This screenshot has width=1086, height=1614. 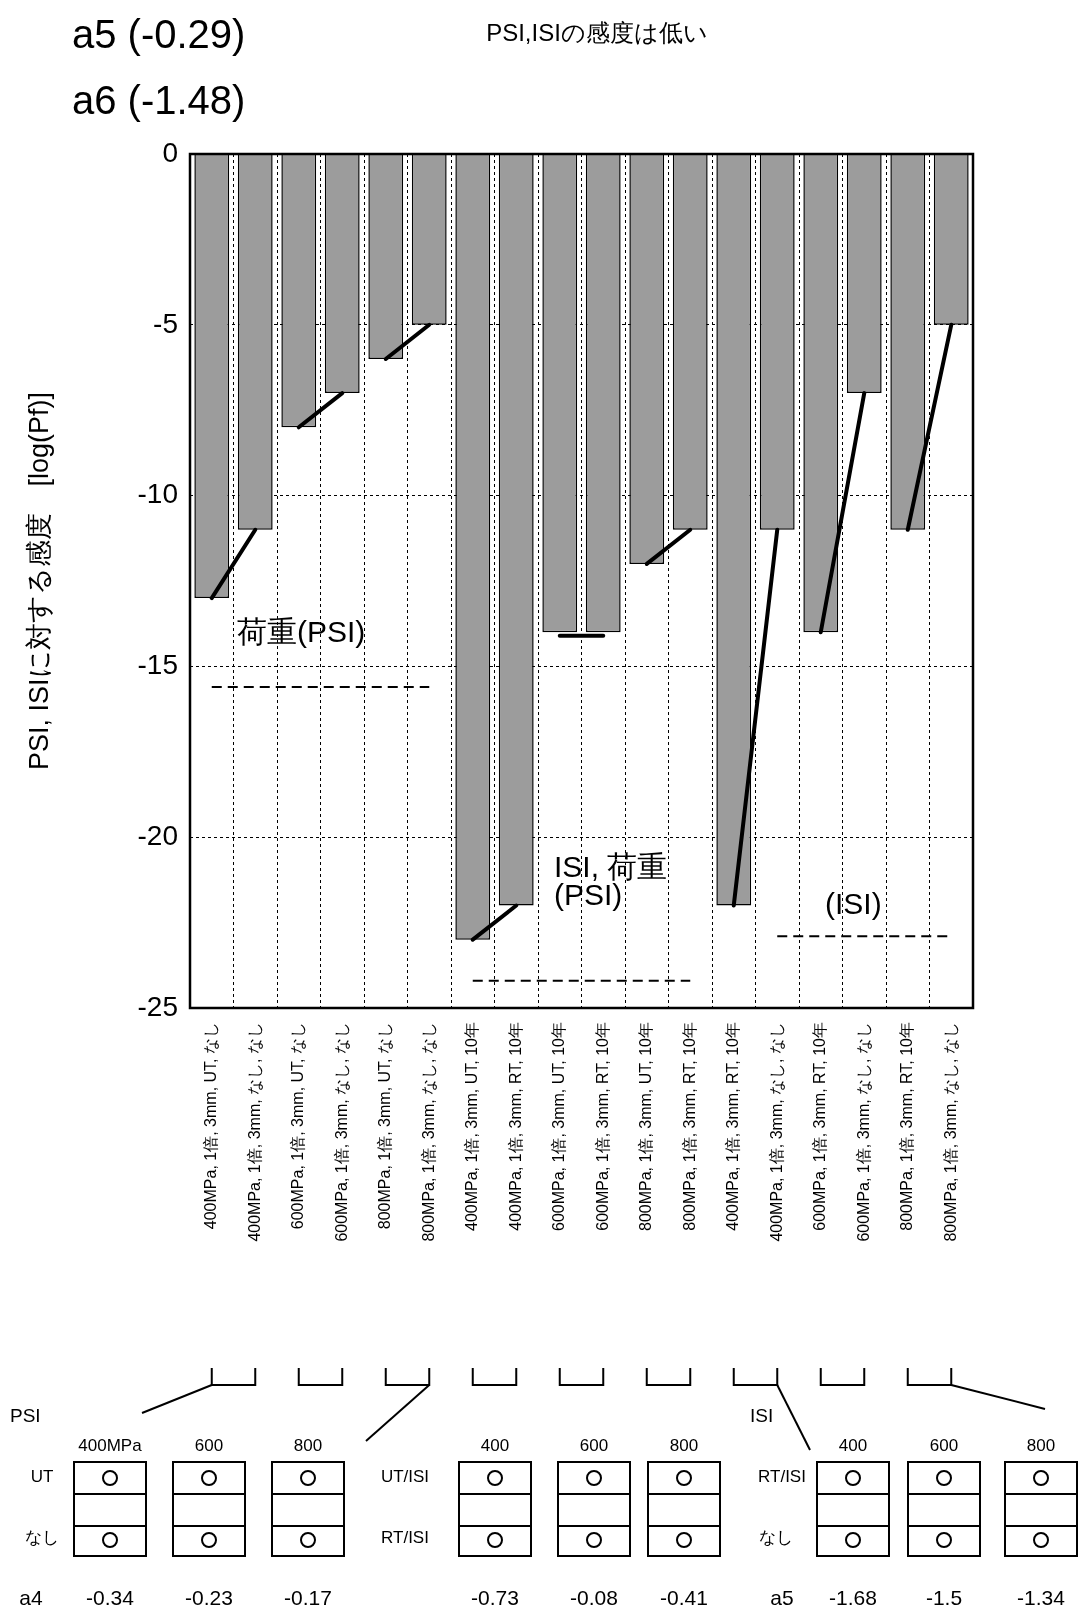 I want to click on text: -0.23, so click(x=209, y=1597).